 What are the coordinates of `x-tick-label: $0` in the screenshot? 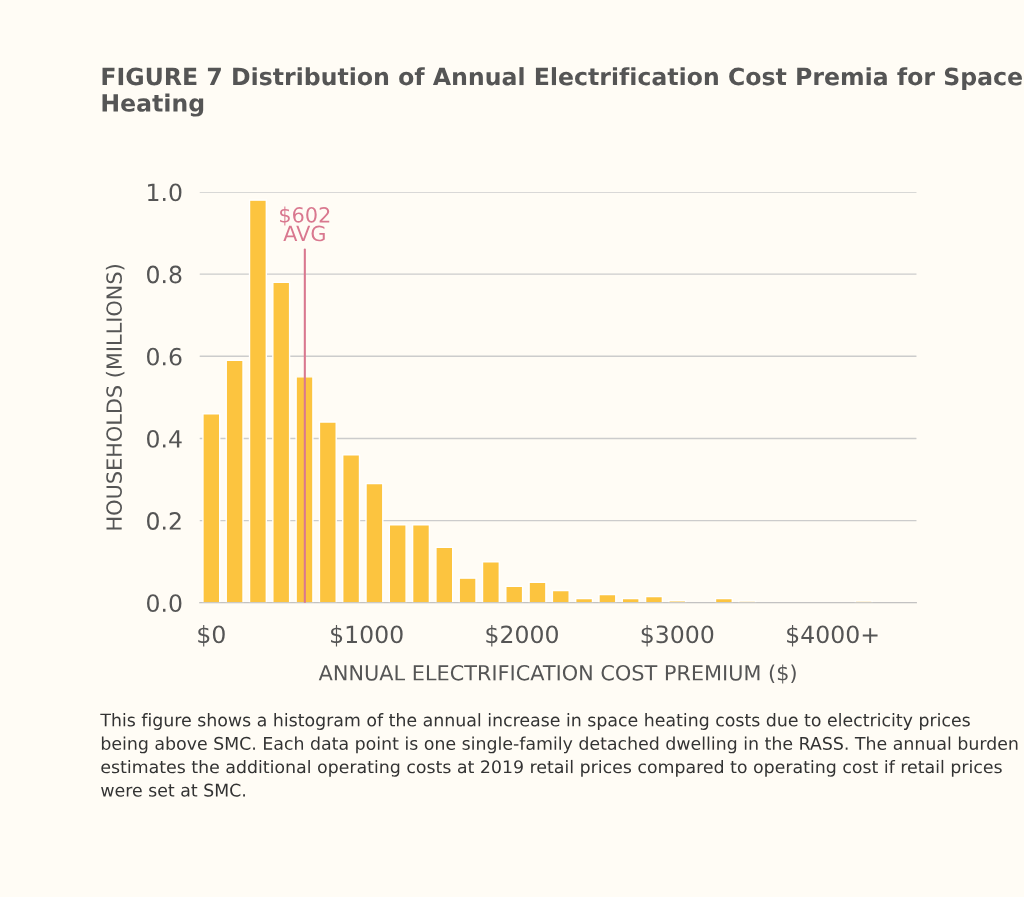 It's located at (211, 636).